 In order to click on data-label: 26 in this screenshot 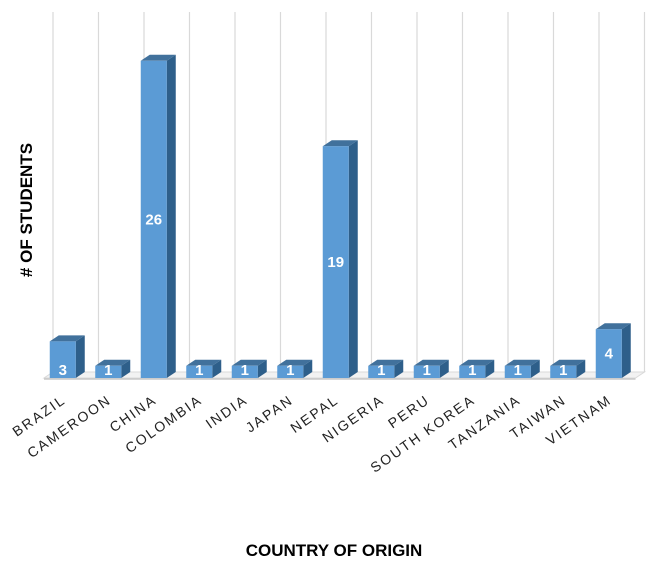, I will do `click(153, 219)`.